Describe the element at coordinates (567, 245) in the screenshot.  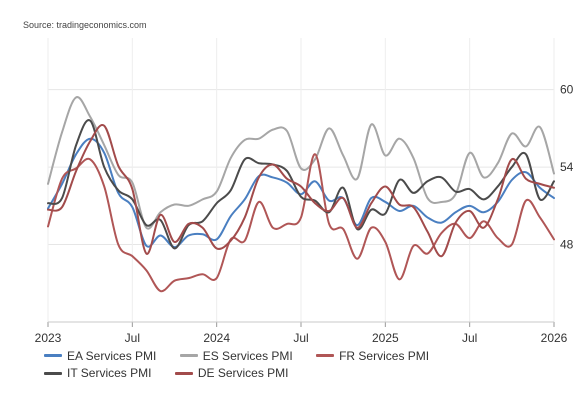
I see `y-tick-label: 48` at that location.